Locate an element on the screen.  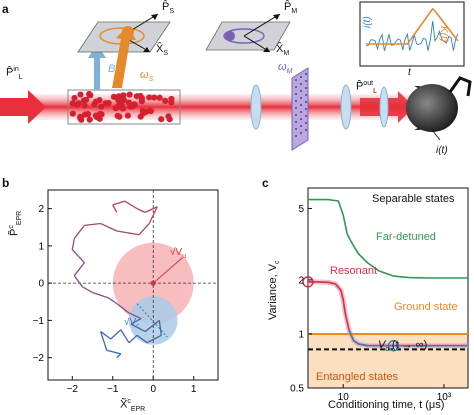
omega-s-label: ωS is located at coordinates (147, 76).